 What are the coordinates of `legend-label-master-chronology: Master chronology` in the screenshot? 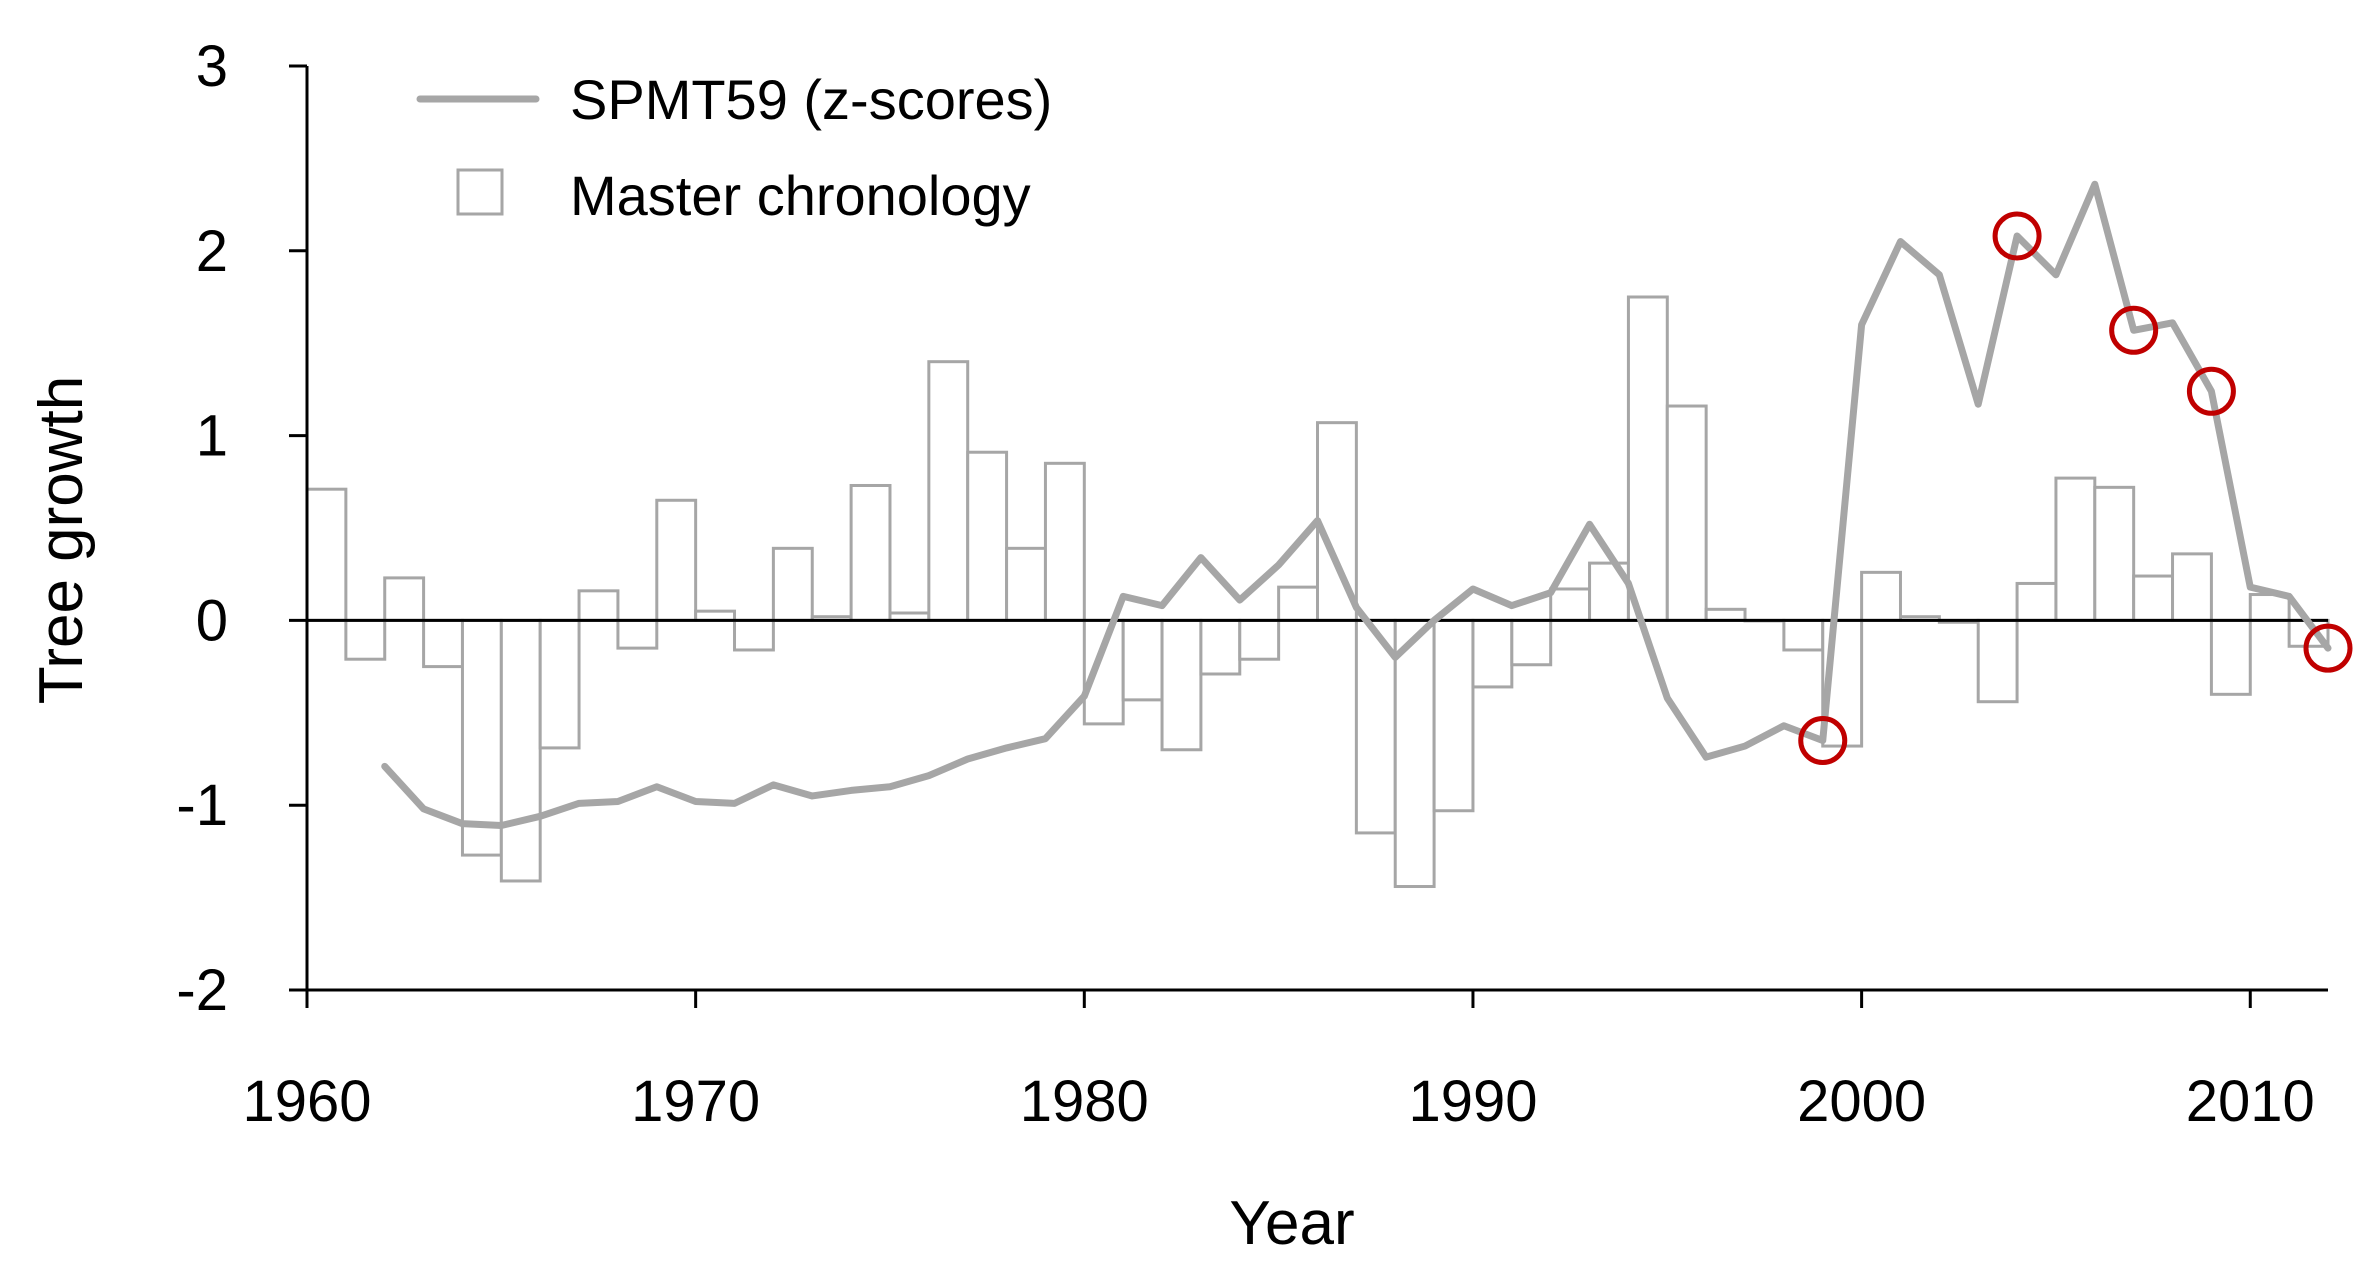 It's located at (800, 195).